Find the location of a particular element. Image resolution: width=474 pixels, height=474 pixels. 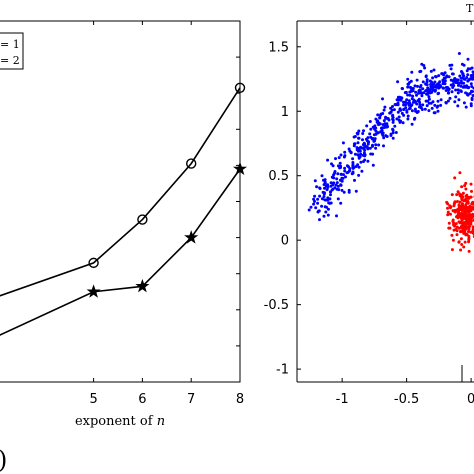

star-marker is located at coordinates (142, 285).